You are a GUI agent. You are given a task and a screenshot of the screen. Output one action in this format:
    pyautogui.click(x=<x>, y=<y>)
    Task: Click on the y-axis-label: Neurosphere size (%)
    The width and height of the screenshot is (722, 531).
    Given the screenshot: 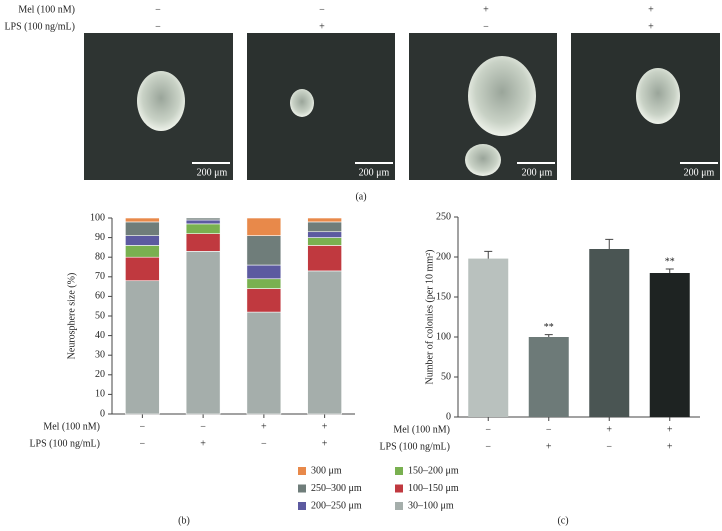 What is the action you would take?
    pyautogui.click(x=71, y=316)
    